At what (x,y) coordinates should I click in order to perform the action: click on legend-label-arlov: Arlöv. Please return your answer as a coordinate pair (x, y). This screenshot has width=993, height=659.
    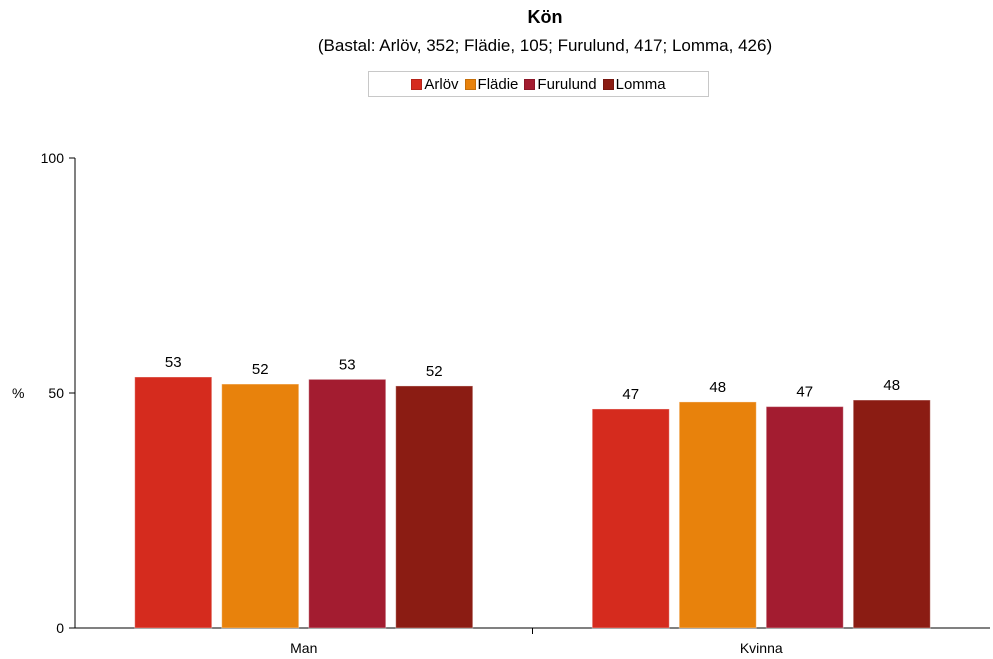
    Looking at the image, I should click on (441, 84).